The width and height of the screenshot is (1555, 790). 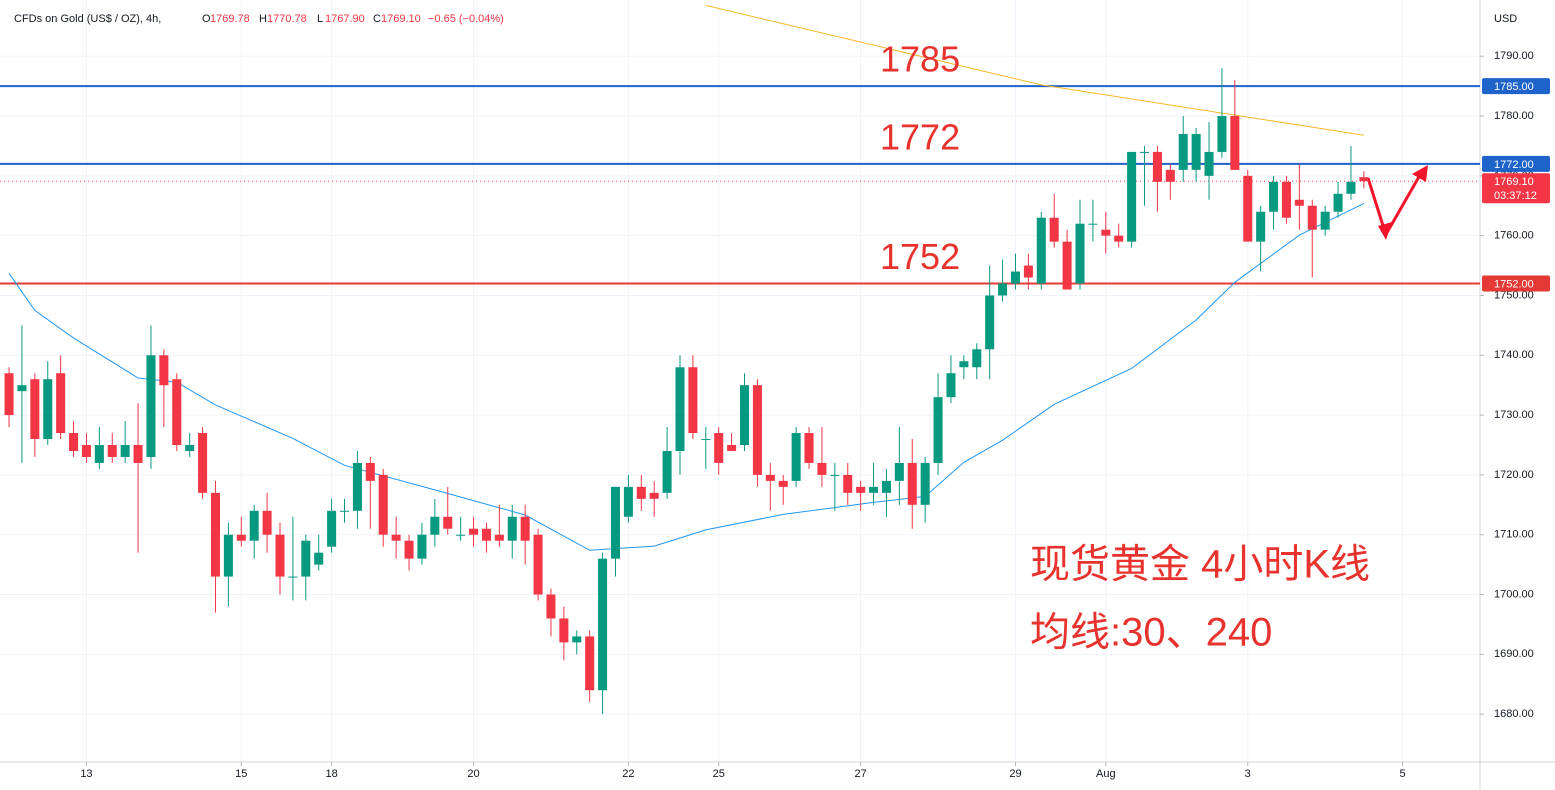 What do you see at coordinates (1402, 205) in the screenshot?
I see `arrow-up` at bounding box center [1402, 205].